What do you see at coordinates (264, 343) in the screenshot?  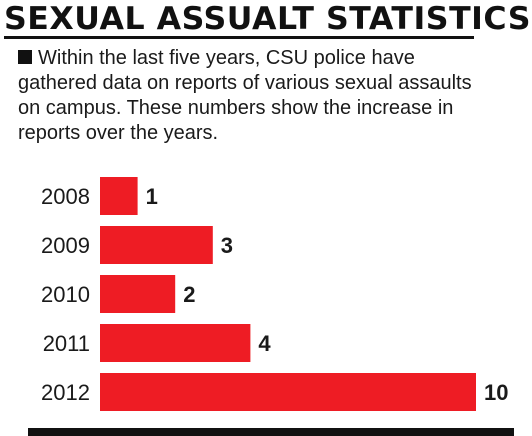 I see `value-label: 4` at bounding box center [264, 343].